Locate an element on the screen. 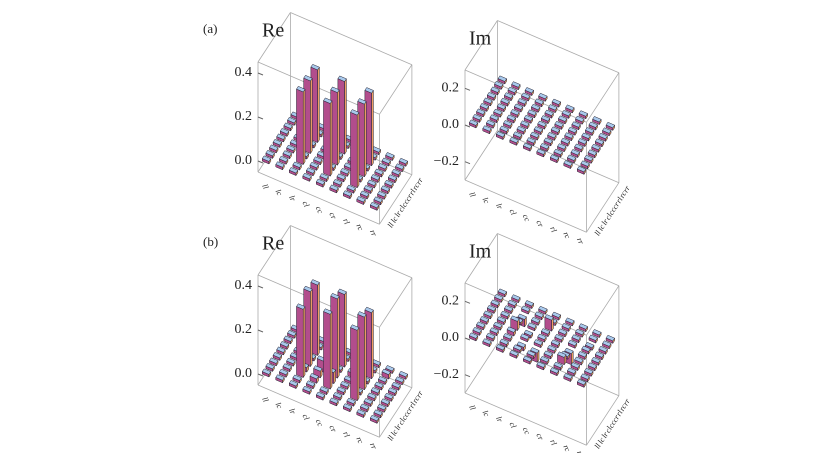 The height and width of the screenshot is (453, 827). row-label: cr is located at coordinates (332, 429).